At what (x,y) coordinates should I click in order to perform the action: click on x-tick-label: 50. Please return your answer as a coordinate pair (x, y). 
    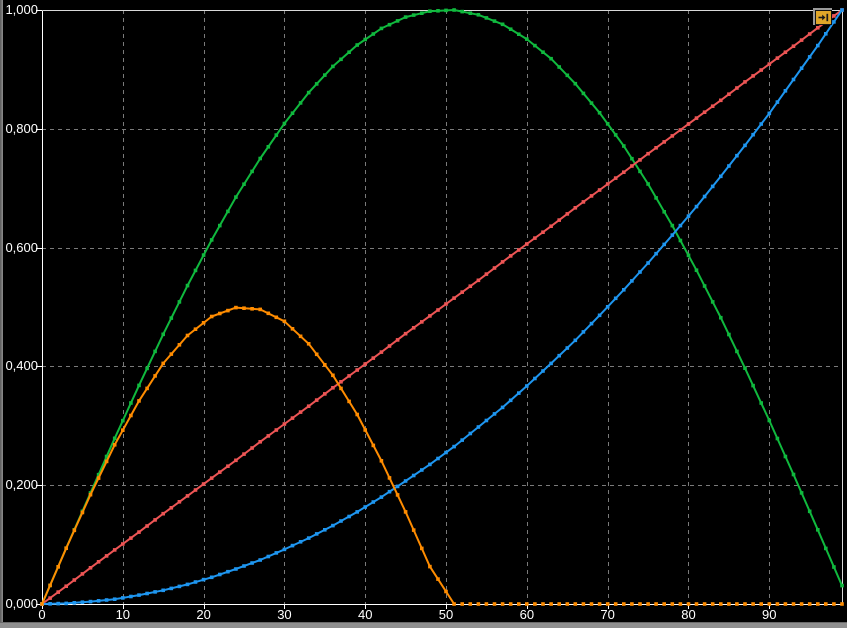
    Looking at the image, I should click on (446, 614).